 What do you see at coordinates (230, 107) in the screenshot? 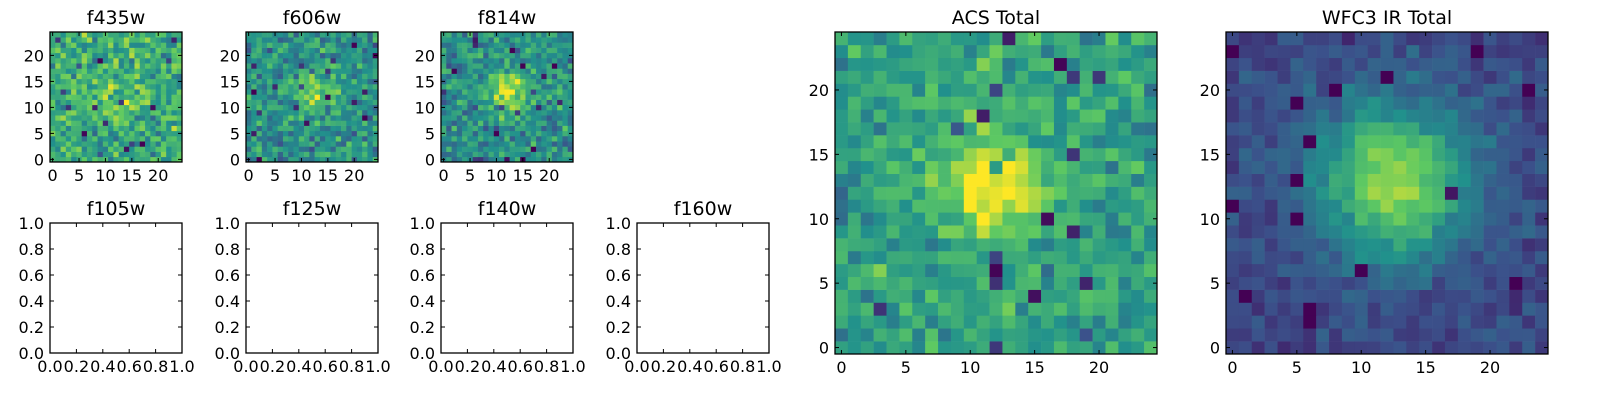
I see `y-tick-label: 10` at bounding box center [230, 107].